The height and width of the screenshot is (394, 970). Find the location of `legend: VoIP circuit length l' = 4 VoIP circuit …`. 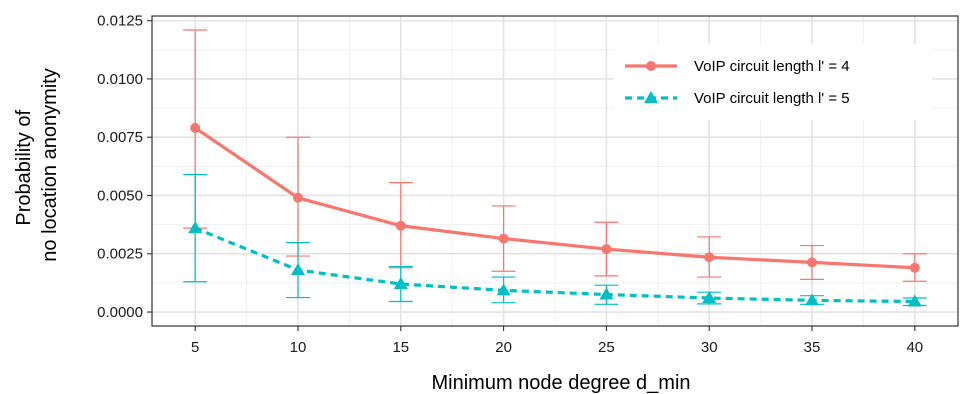

legend: VoIP circuit length l' = 4 VoIP circuit … is located at coordinates (773, 82).